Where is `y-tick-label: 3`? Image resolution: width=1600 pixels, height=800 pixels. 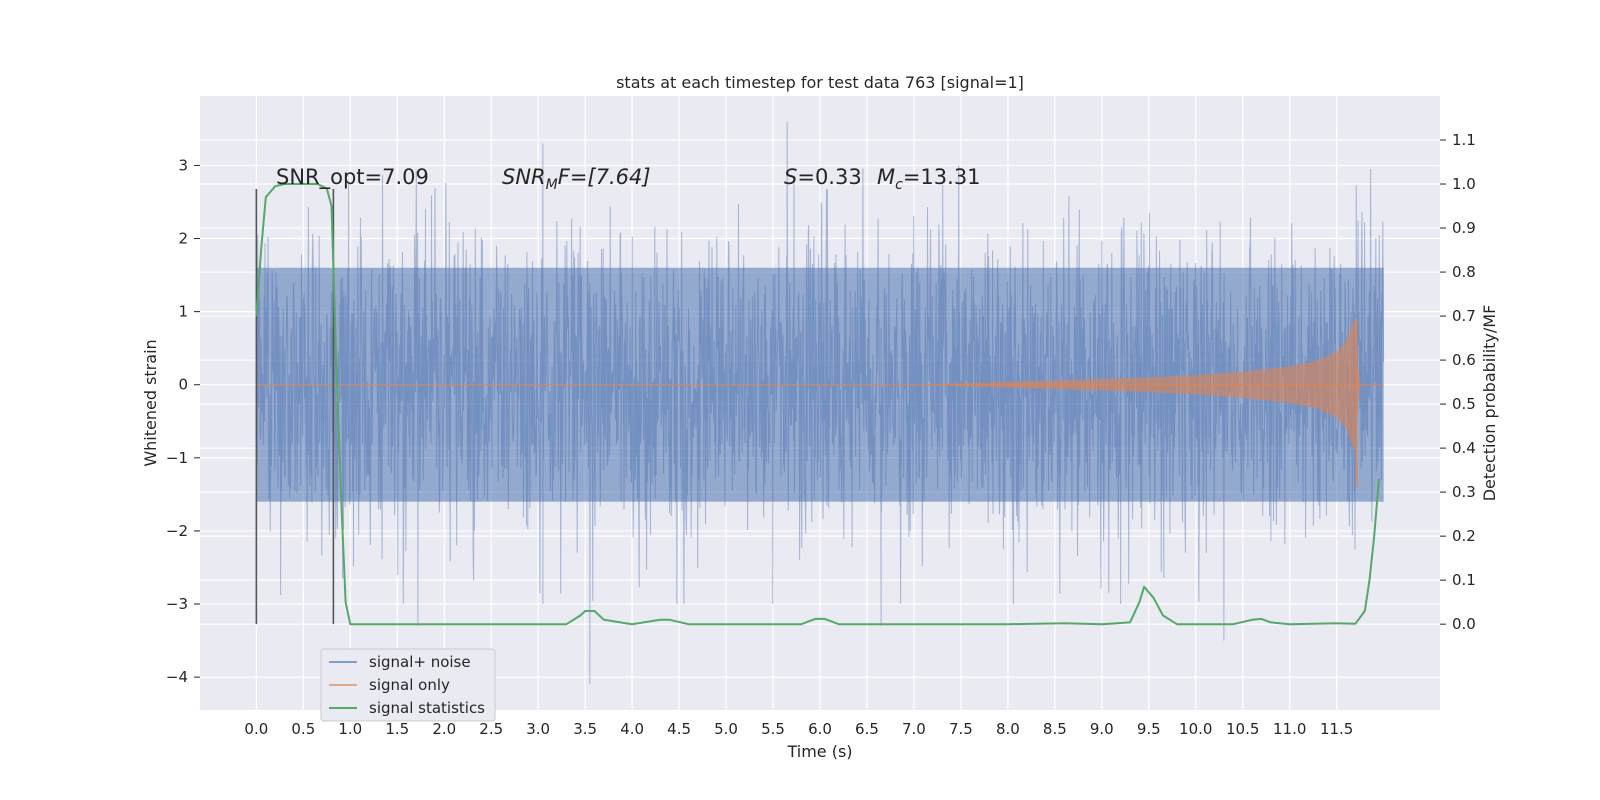
y-tick-label: 3 is located at coordinates (183, 165).